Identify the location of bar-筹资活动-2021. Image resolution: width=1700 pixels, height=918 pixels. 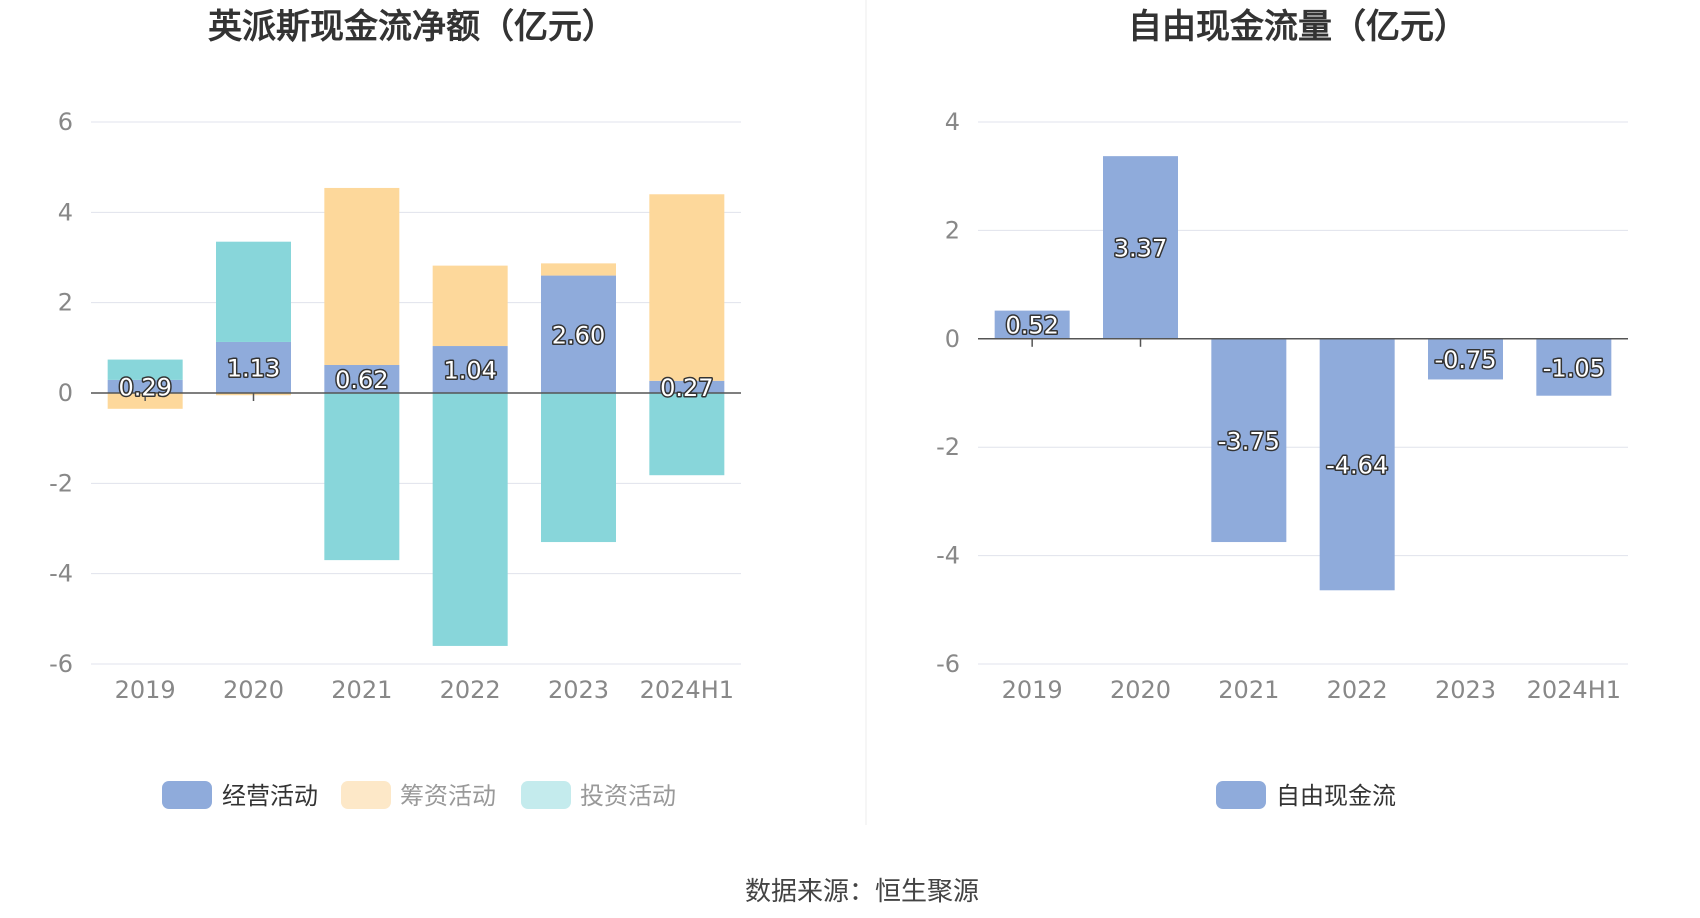
(362, 276).